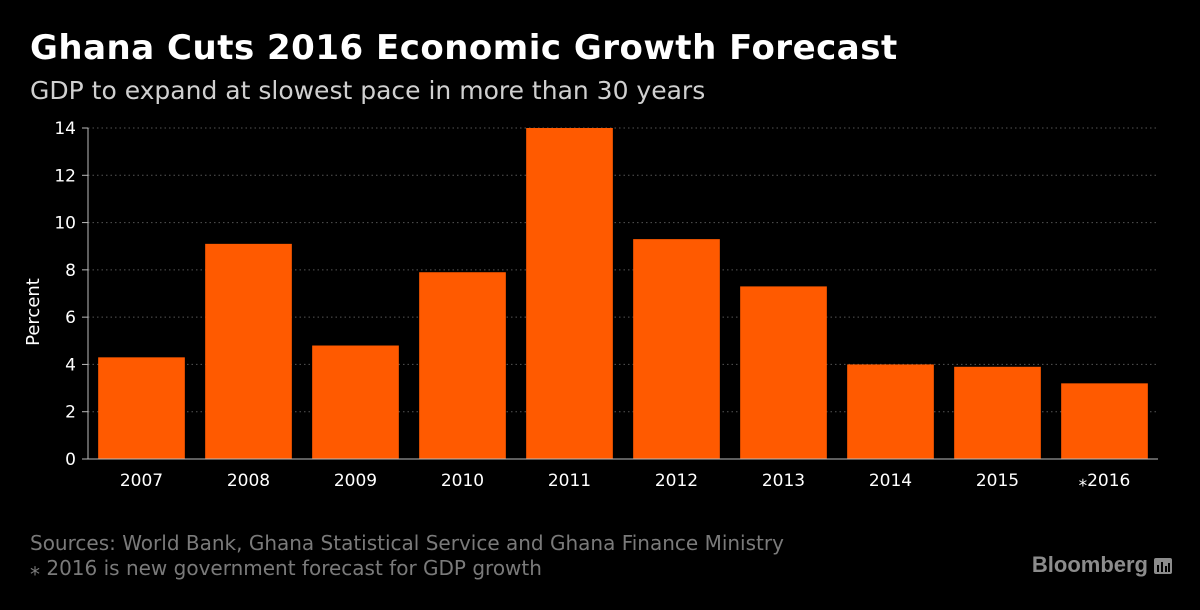 This screenshot has height=610, width=1200. Describe the element at coordinates (783, 481) in the screenshot. I see `x-tick-label: 2013` at that location.